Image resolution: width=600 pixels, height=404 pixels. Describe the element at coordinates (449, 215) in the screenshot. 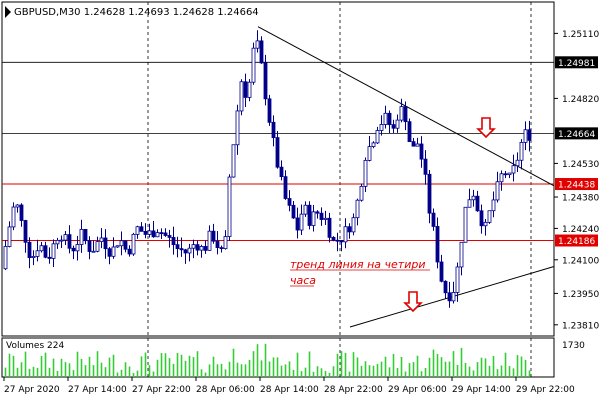

I see `arrows` at that location.